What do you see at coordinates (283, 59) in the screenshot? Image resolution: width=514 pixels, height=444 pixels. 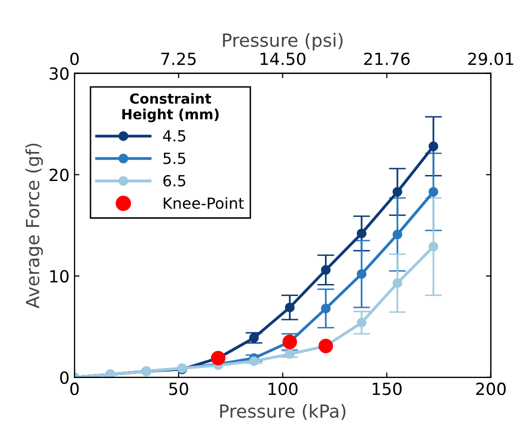 I see `x2-tick-label: 14.50` at bounding box center [283, 59].